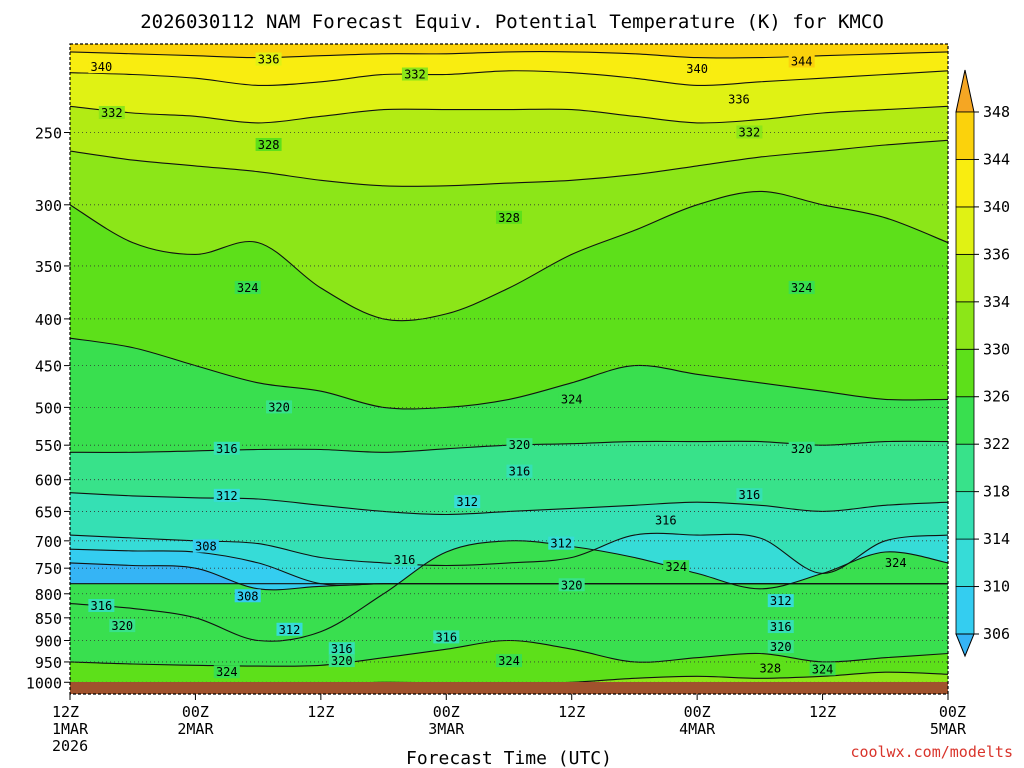 This screenshot has height=768, width=1024. Describe the element at coordinates (44, 683) in the screenshot. I see `y-tick-label: 1000` at that location.